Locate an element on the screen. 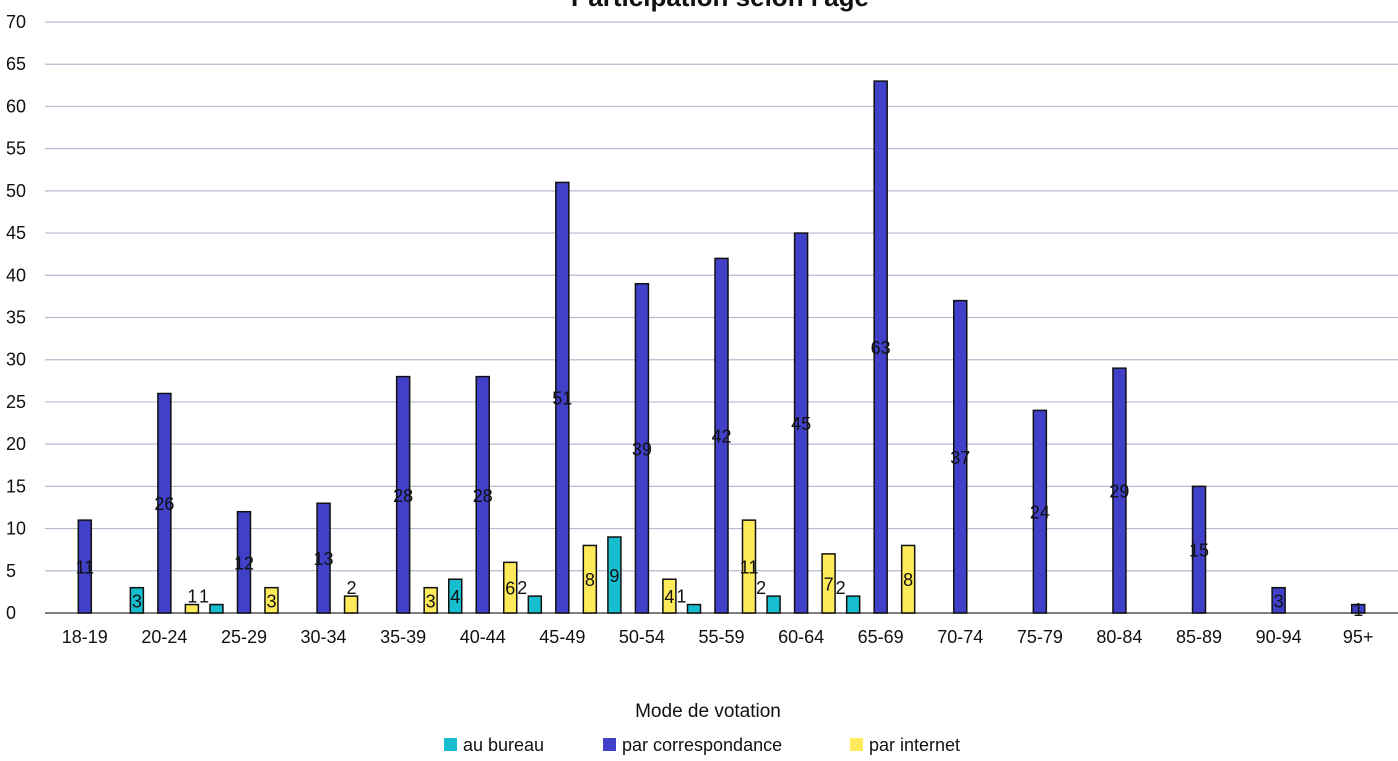 The width and height of the screenshot is (1398, 761). x-tick-label: 95+ is located at coordinates (1358, 637).